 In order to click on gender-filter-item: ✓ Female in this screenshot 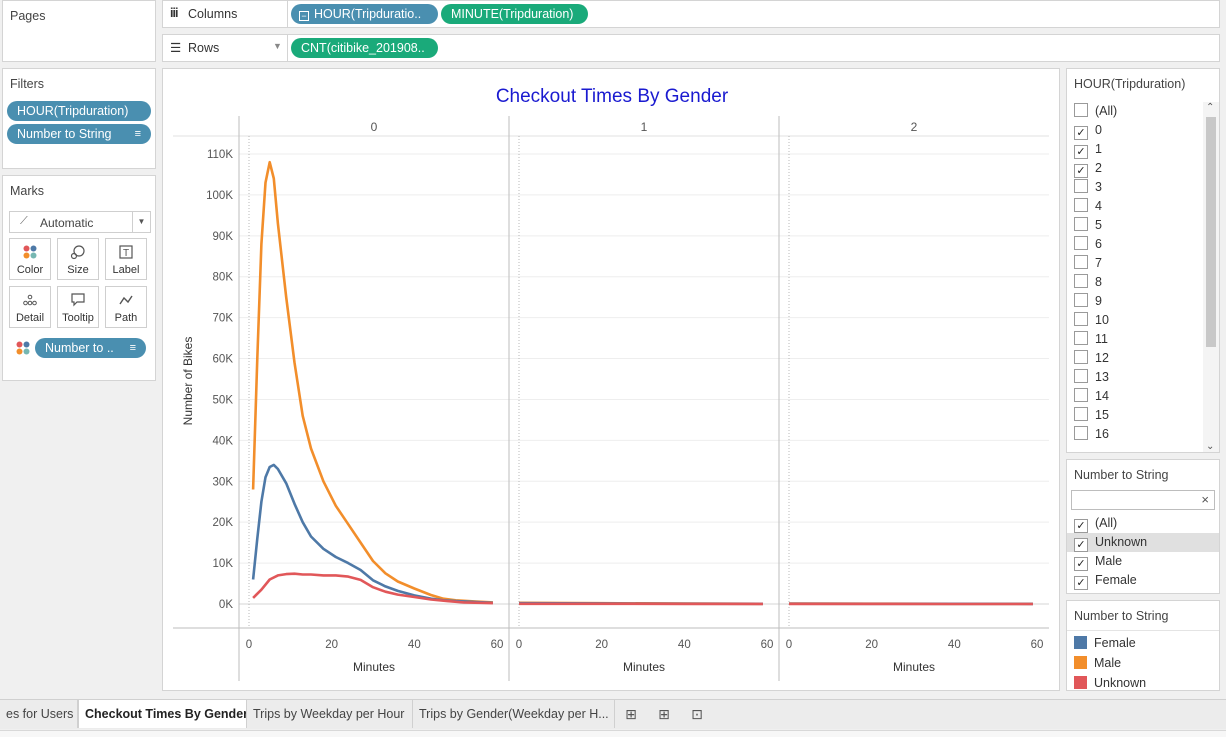, I will do `click(1143, 580)`.